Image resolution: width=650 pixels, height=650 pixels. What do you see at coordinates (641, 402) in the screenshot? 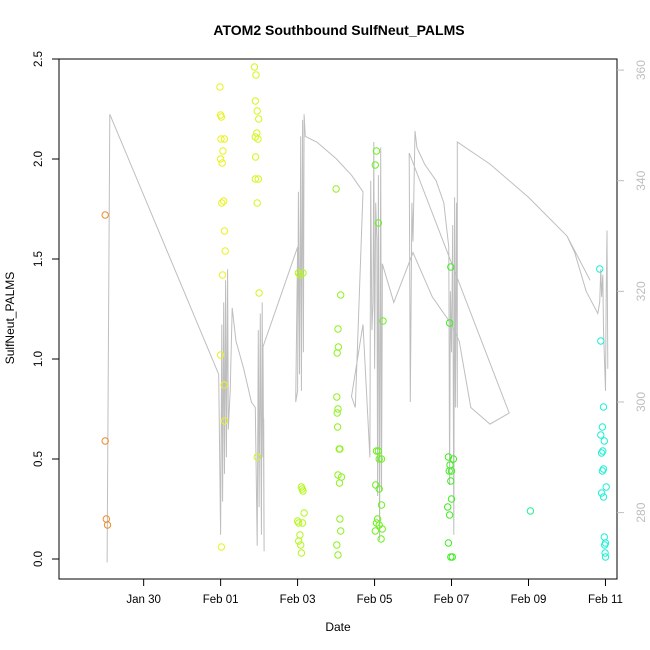
I see `y2-tick-label: 300` at bounding box center [641, 402].